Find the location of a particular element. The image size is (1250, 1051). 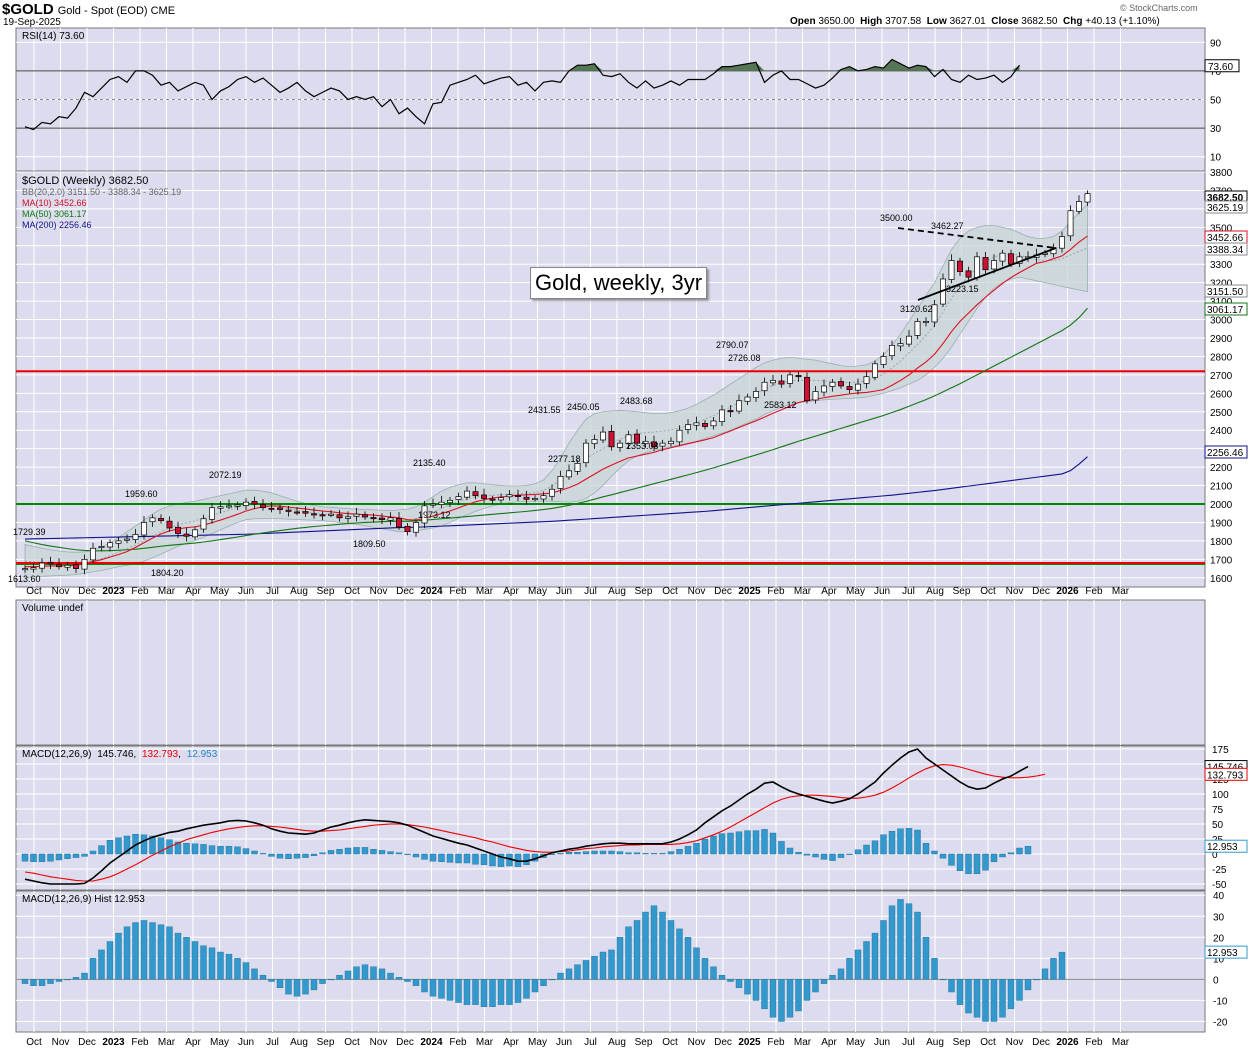

macd-tick-label: 0 is located at coordinates (1215, 855).